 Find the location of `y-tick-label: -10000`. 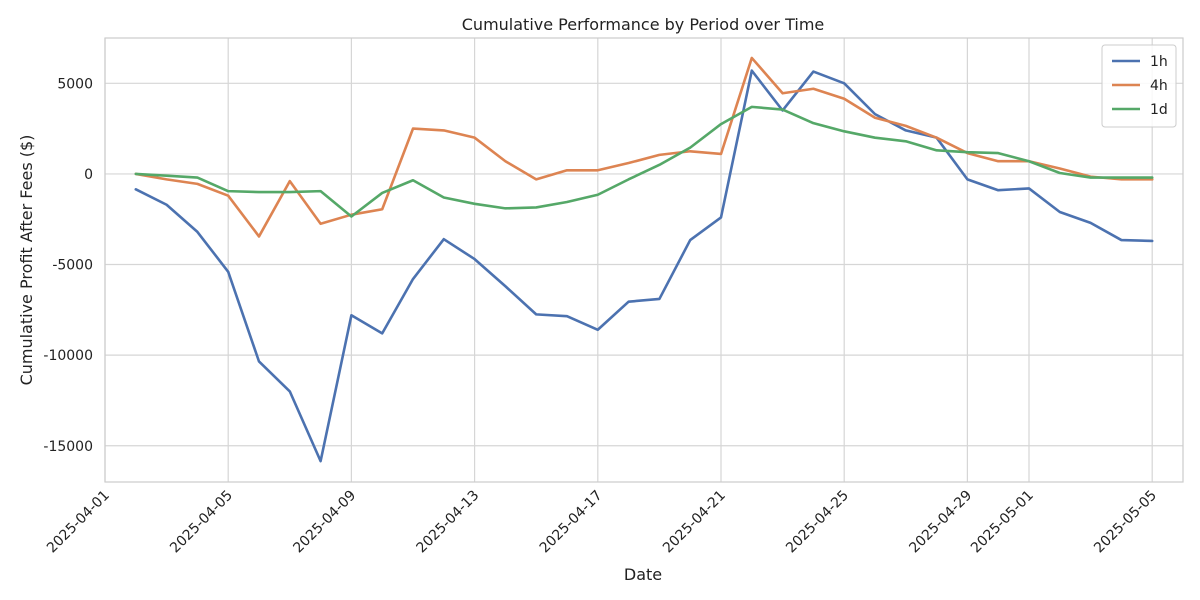

y-tick-label: -10000 is located at coordinates (68, 356).